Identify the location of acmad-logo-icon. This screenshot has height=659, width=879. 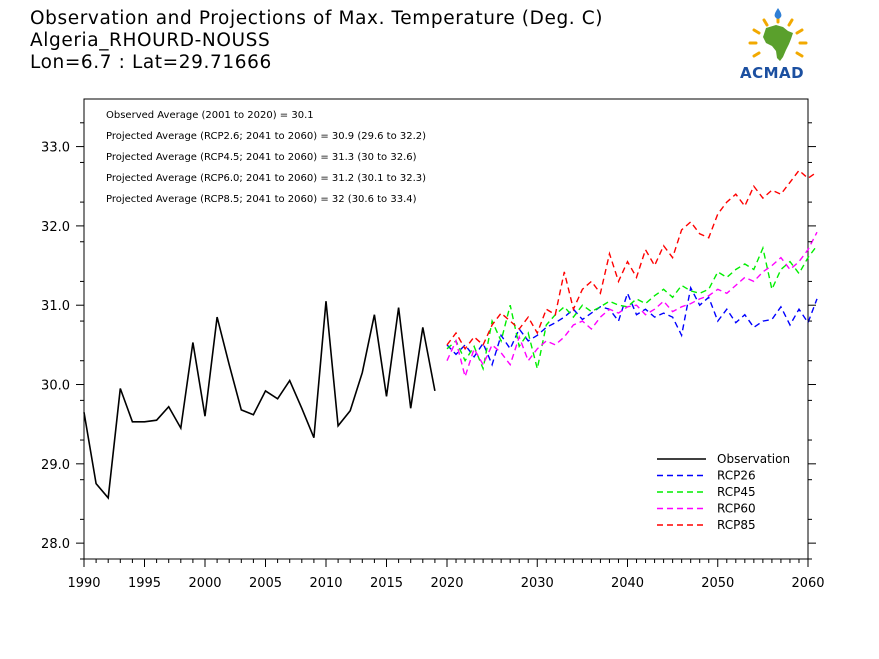
(778, 34).